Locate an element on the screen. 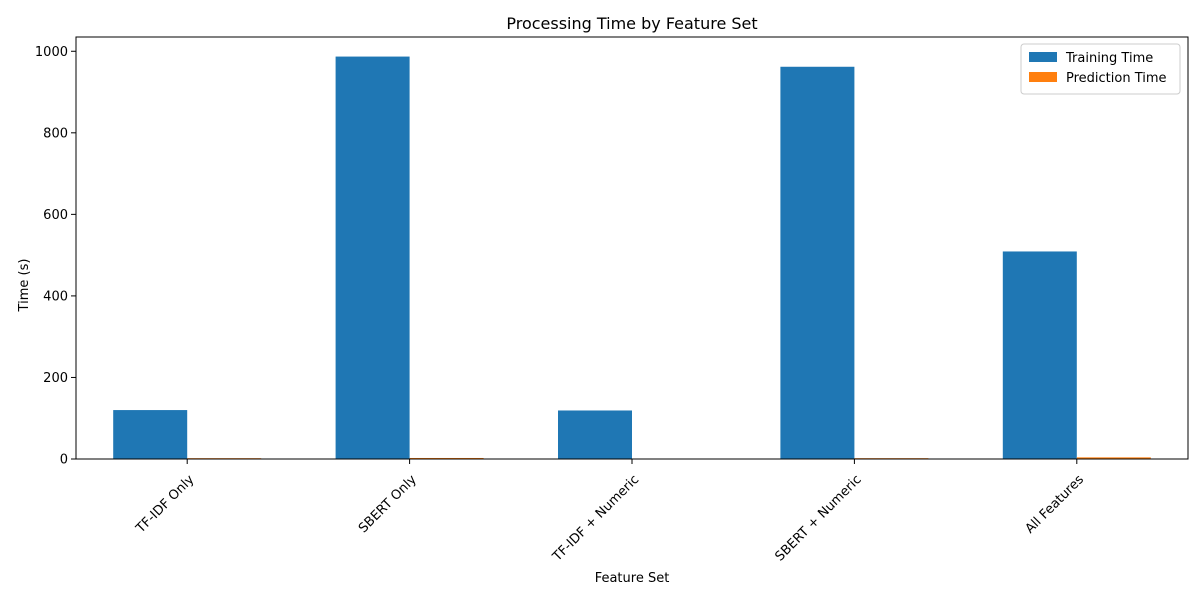 This screenshot has width=1200, height=600. legend-box is located at coordinates (1100, 69).